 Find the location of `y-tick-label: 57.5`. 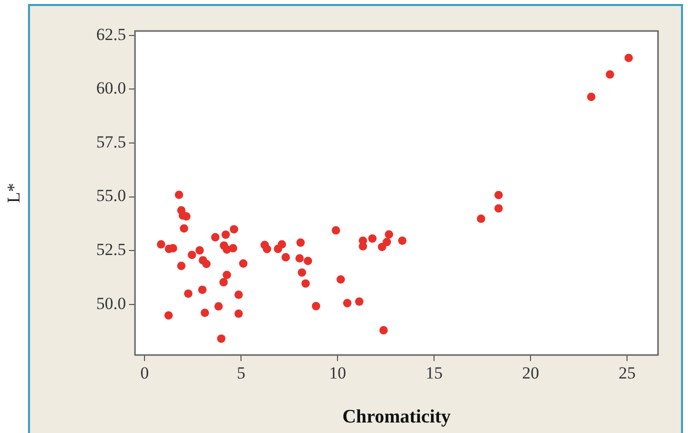

y-tick-label: 57.5 is located at coordinates (111, 142).